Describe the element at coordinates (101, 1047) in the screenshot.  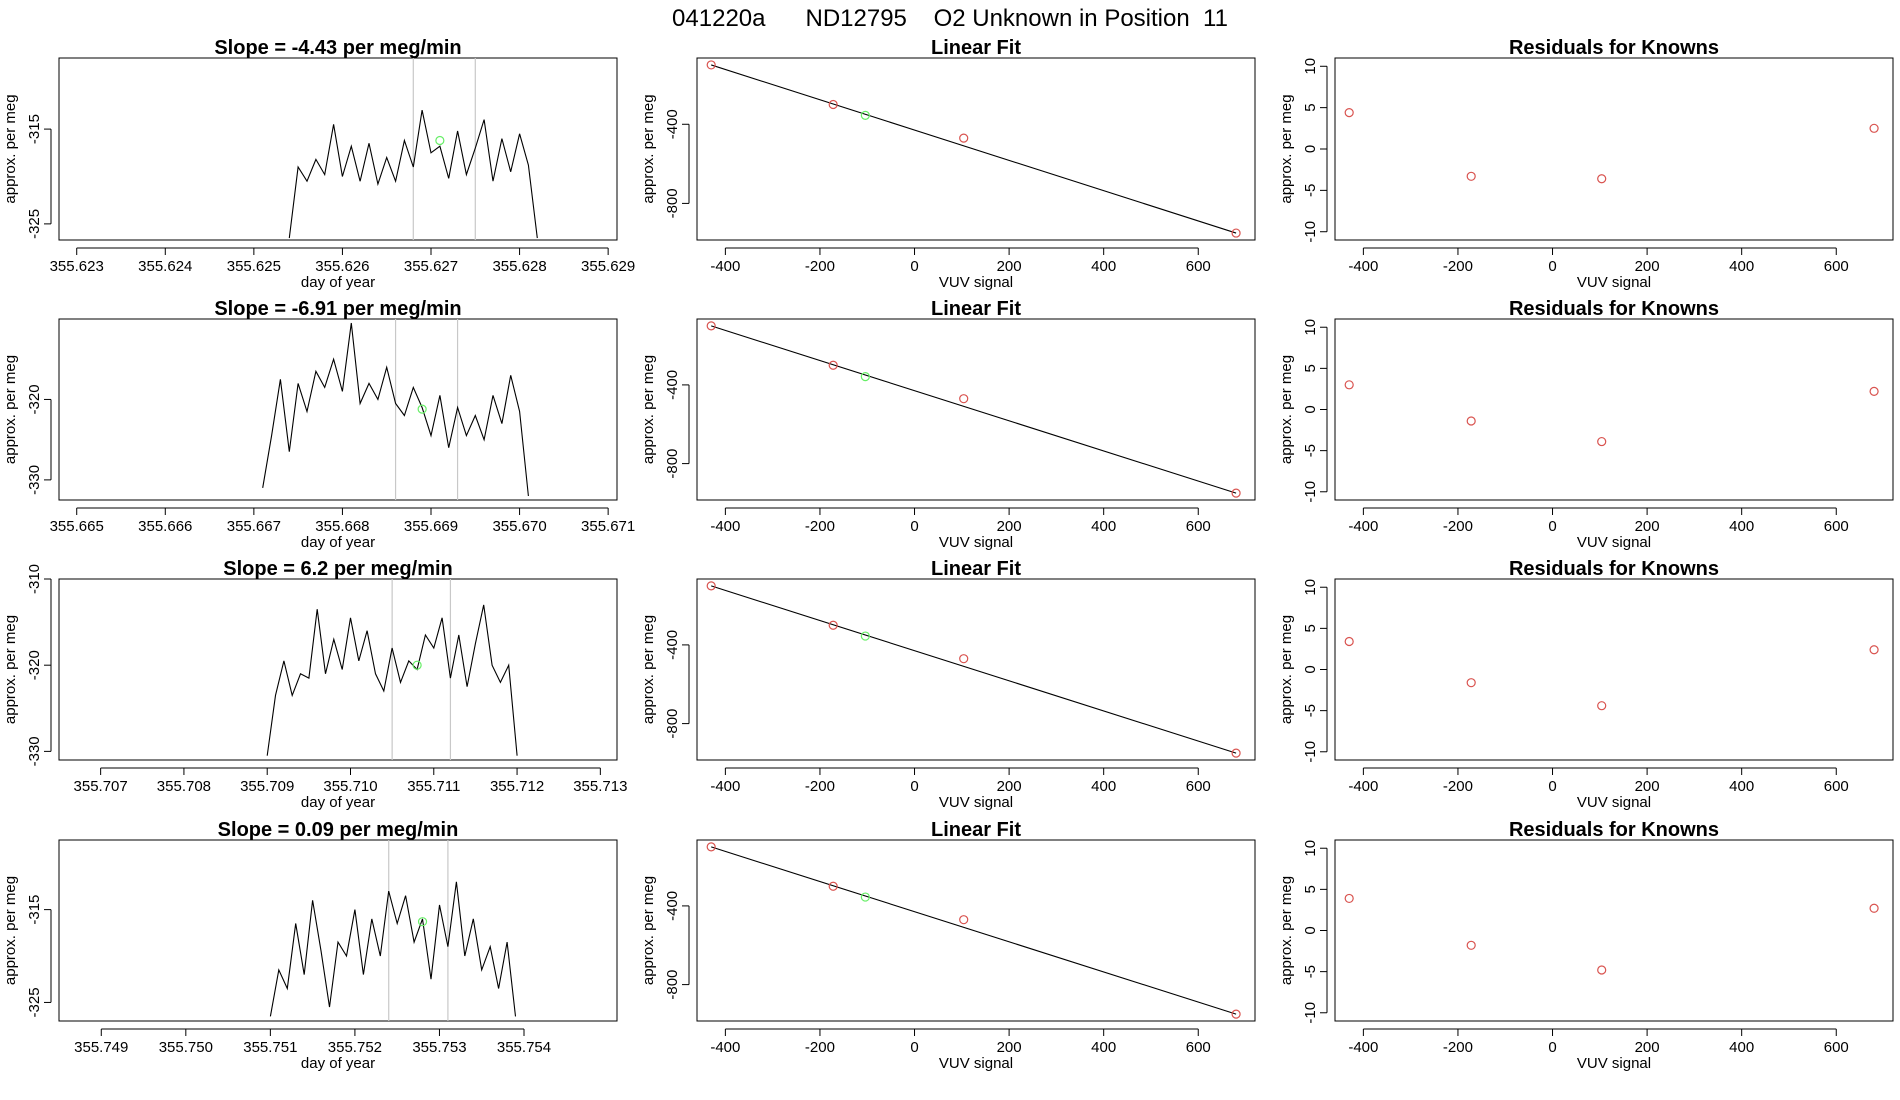
I see `x-tick-label: 355.749` at that location.